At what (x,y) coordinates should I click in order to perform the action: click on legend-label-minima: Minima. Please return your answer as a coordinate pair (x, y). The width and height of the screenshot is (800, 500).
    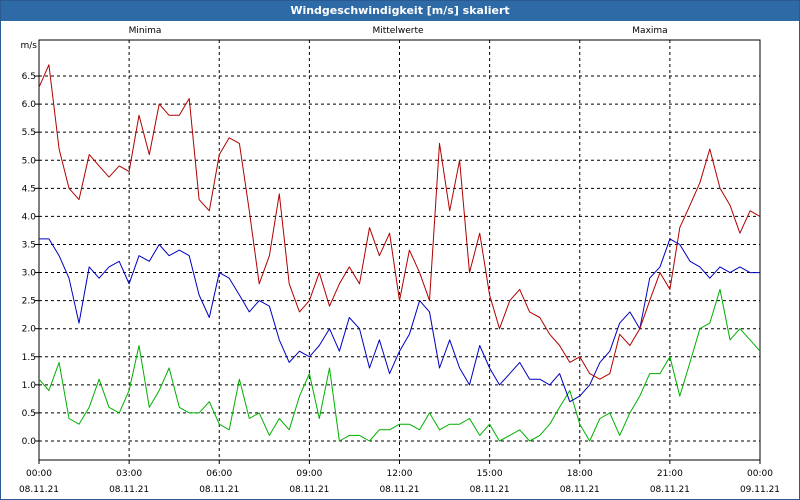
    Looking at the image, I should click on (145, 31).